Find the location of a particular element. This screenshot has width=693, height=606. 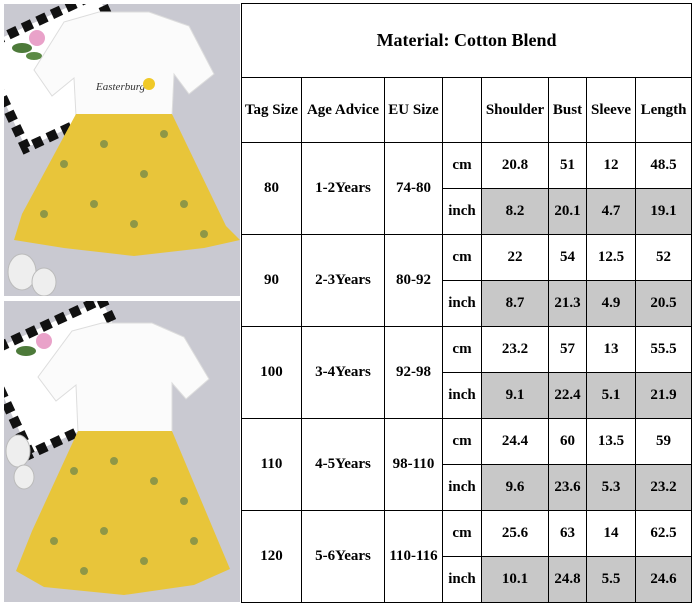

title-row: Material: Cotton Blend is located at coordinates (466, 40).